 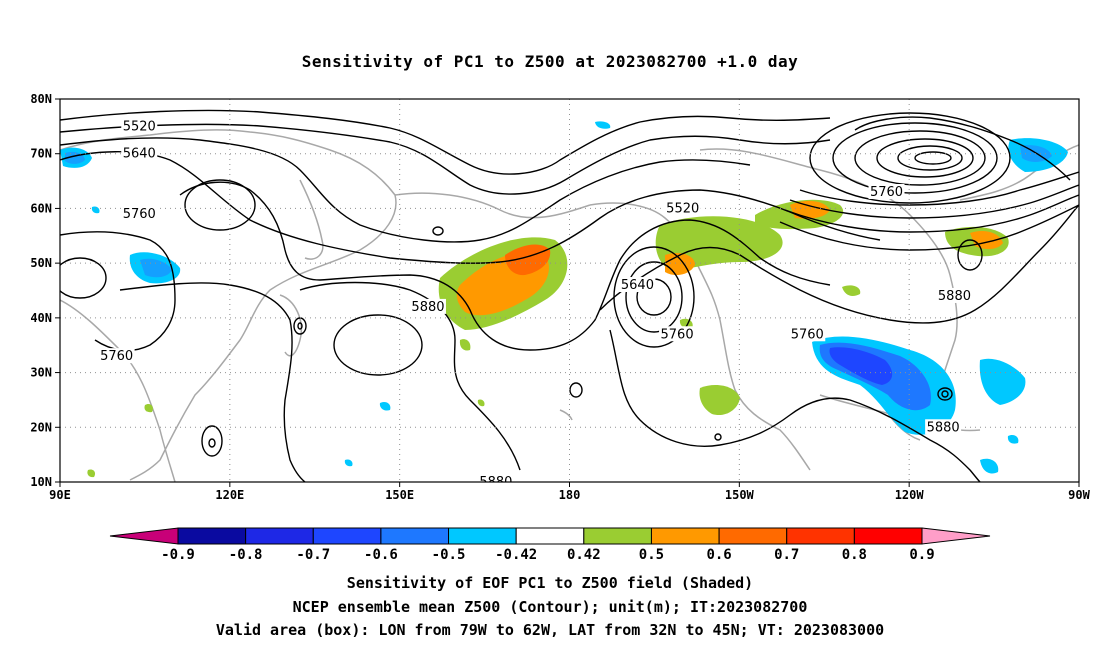 What do you see at coordinates (921, 555) in the screenshot?
I see `colorbar-label: 0.9` at bounding box center [921, 555].